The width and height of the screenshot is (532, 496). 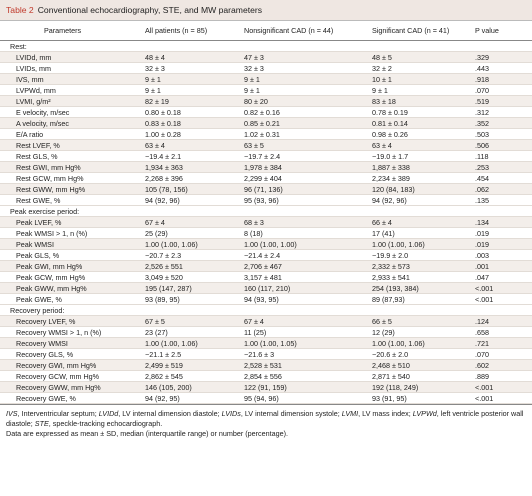 I want to click on cell: 8 (18), so click(x=253, y=233).